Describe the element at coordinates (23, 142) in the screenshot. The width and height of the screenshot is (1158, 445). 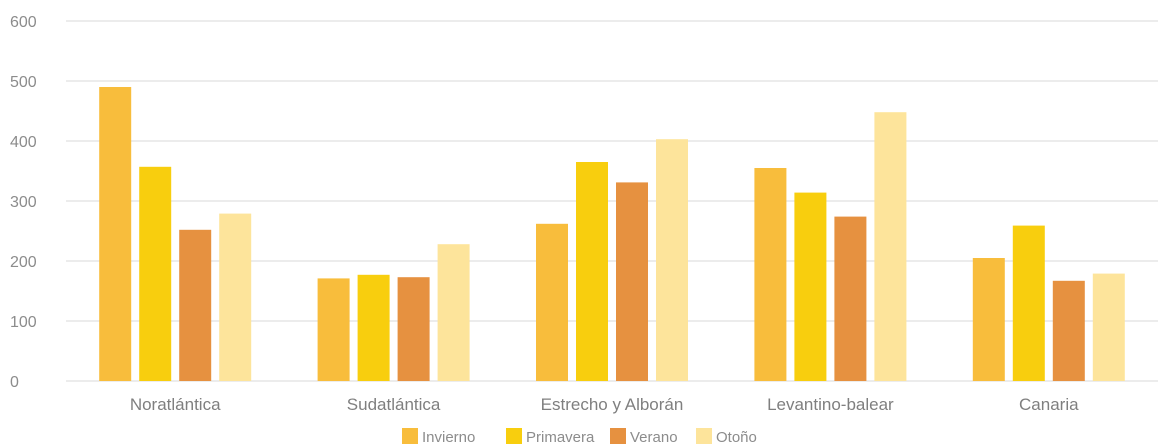
I see `y-tick-label: 400` at that location.